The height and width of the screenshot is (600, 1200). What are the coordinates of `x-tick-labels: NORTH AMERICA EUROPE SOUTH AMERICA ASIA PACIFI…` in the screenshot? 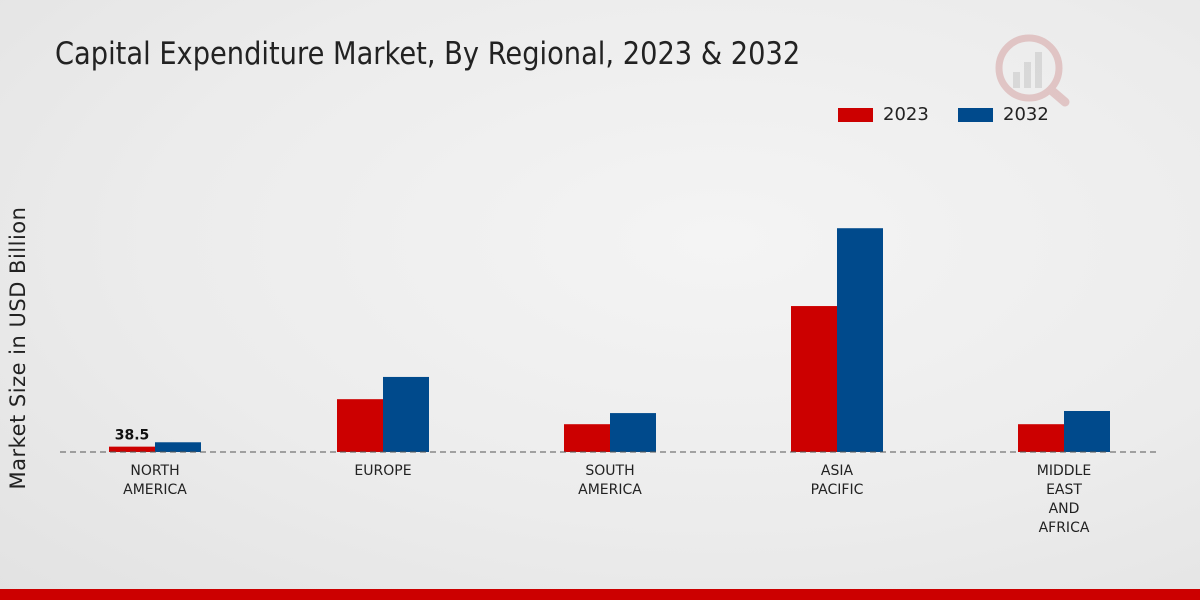 It's located at (607, 499).